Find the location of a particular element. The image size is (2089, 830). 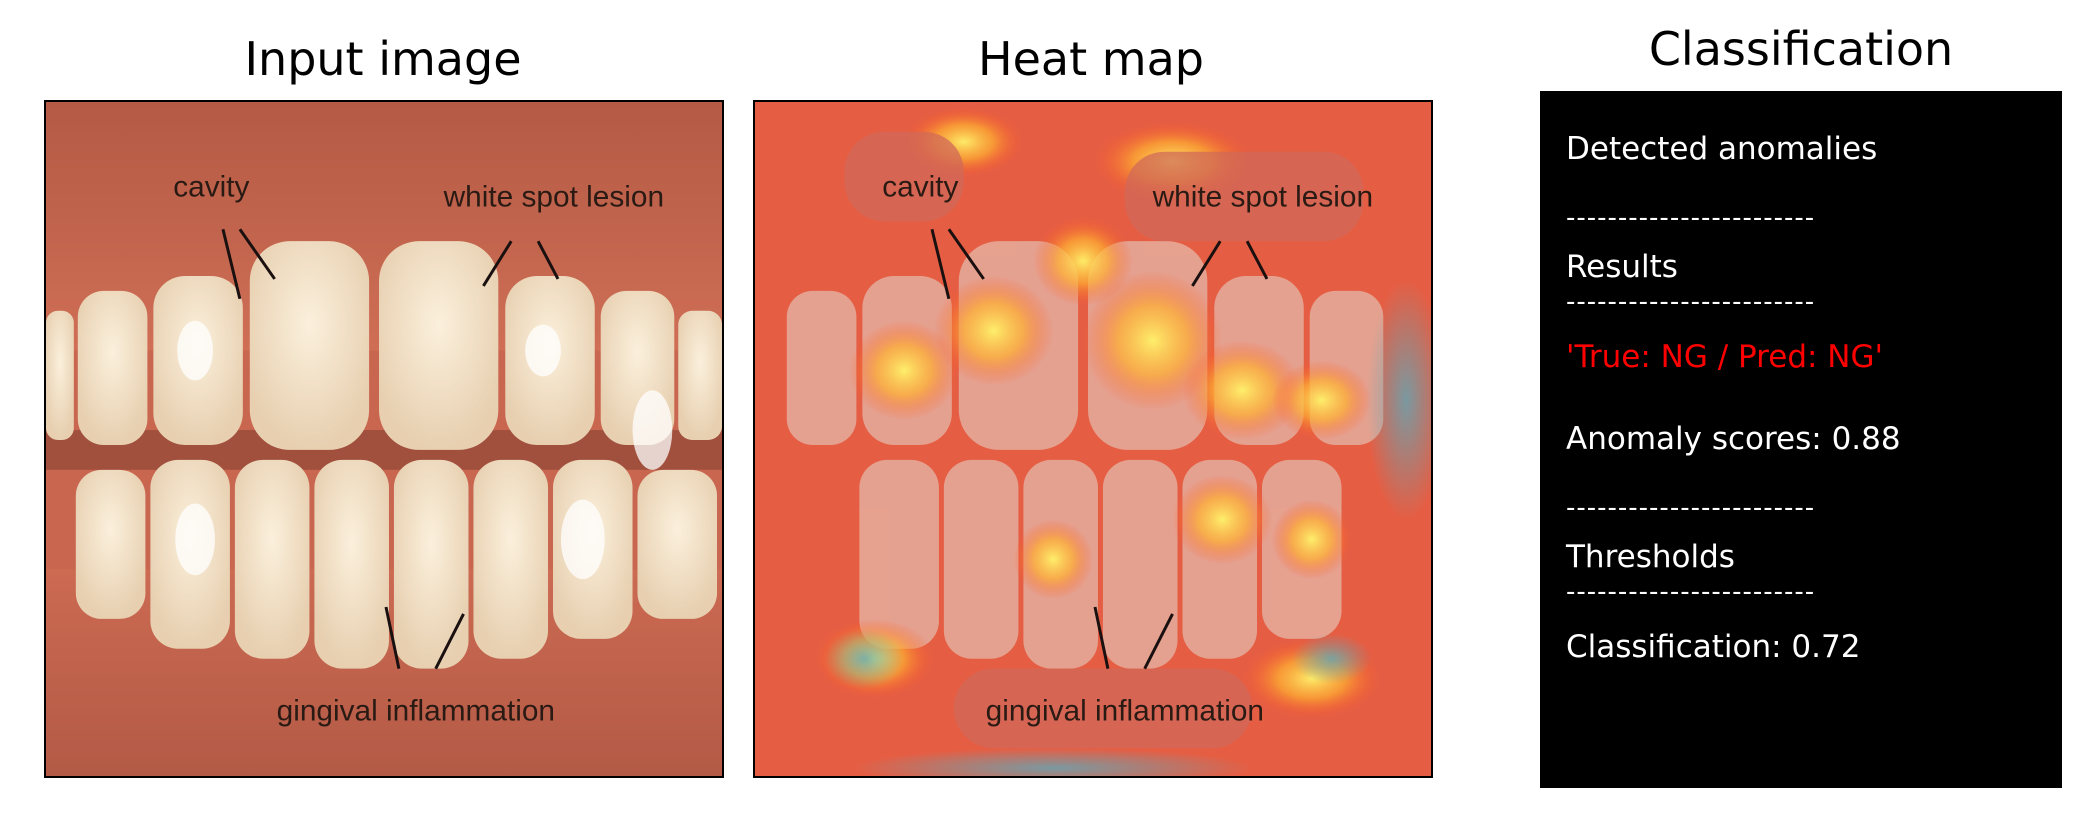

detected-anomalies-label: Detected anomalies is located at coordinates (1721, 149).